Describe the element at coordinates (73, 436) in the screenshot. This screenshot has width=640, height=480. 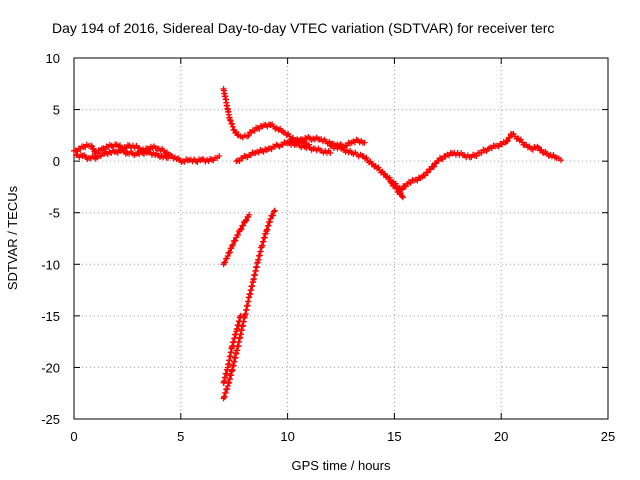
I see `x-tick-label: 0` at that location.